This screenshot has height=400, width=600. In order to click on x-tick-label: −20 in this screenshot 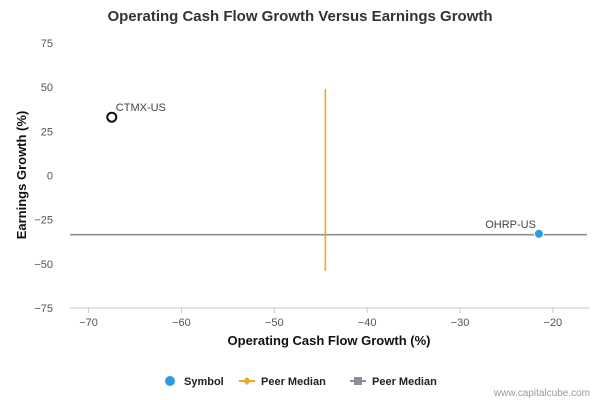, I will do `click(553, 323)`.